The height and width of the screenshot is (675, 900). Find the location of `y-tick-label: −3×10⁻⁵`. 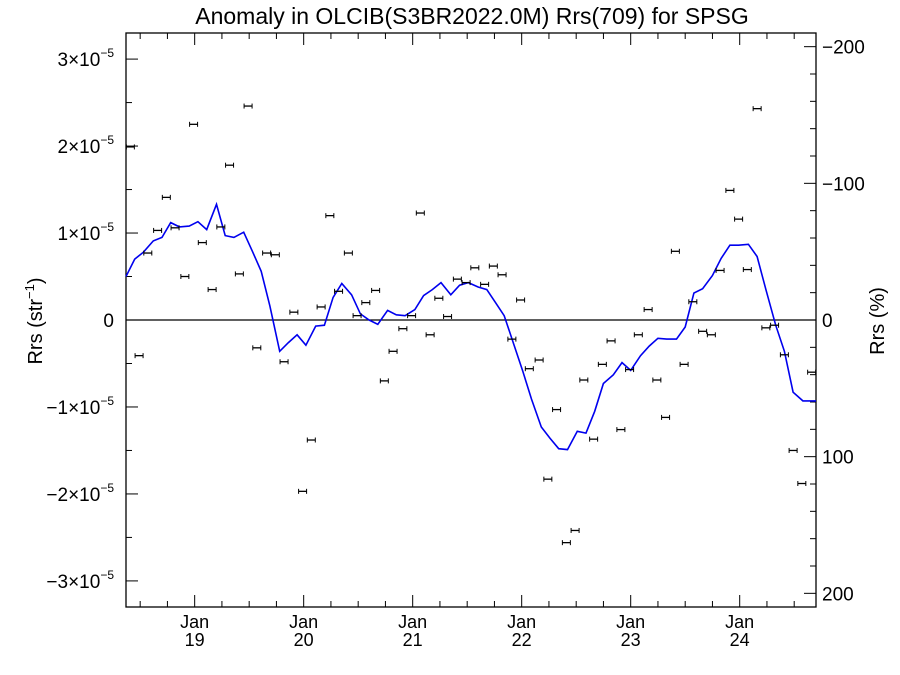

y-tick-label: −3×10⁻⁵ is located at coordinates (80, 580).